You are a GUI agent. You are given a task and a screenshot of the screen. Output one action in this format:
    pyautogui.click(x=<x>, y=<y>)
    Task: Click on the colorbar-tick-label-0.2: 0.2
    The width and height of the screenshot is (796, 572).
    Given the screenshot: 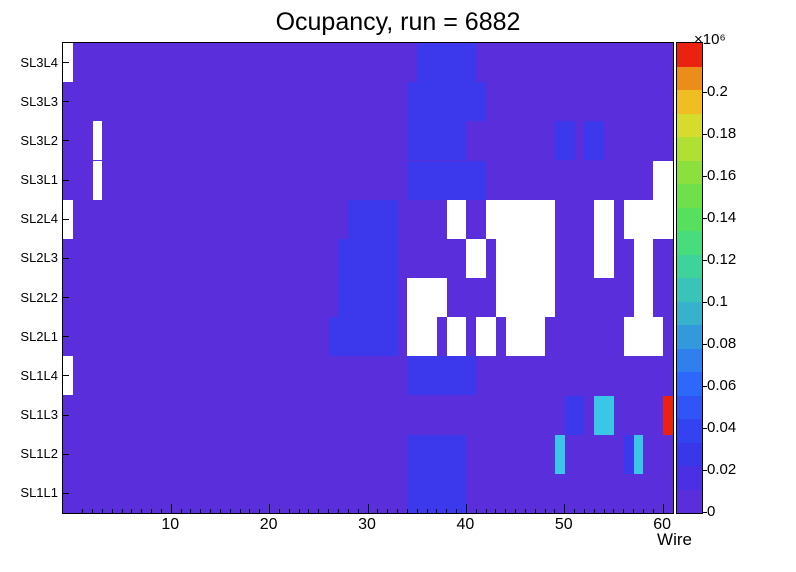 What is the action you would take?
    pyautogui.click(x=717, y=92)
    